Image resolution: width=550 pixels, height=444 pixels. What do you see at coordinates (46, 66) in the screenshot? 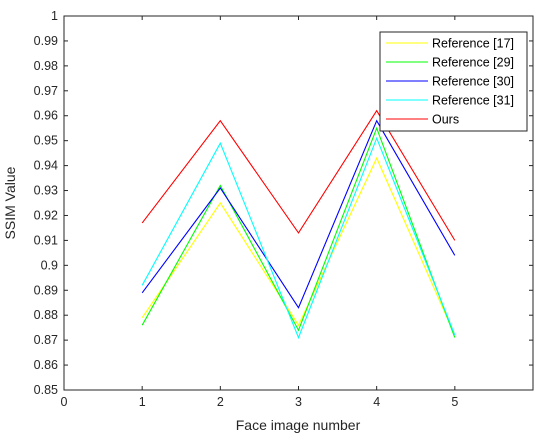
I see `y-tick-label: 0.98` at bounding box center [46, 66].